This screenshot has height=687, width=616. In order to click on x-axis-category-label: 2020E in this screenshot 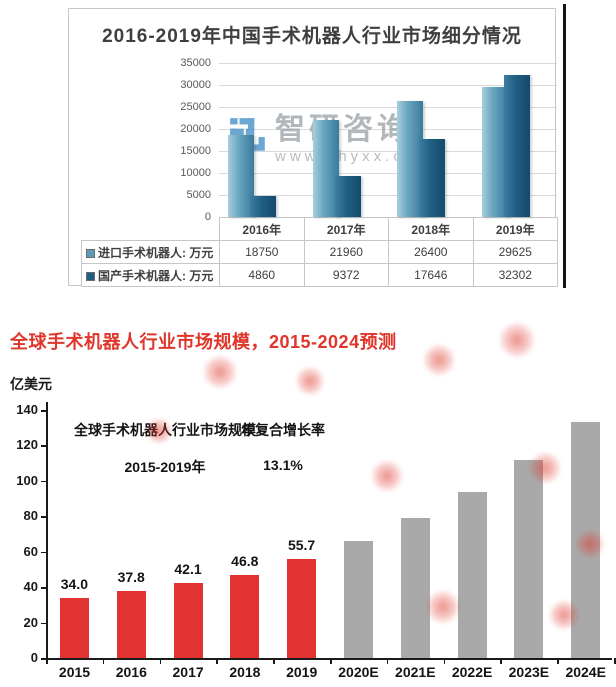, I will do `click(358, 672)`.